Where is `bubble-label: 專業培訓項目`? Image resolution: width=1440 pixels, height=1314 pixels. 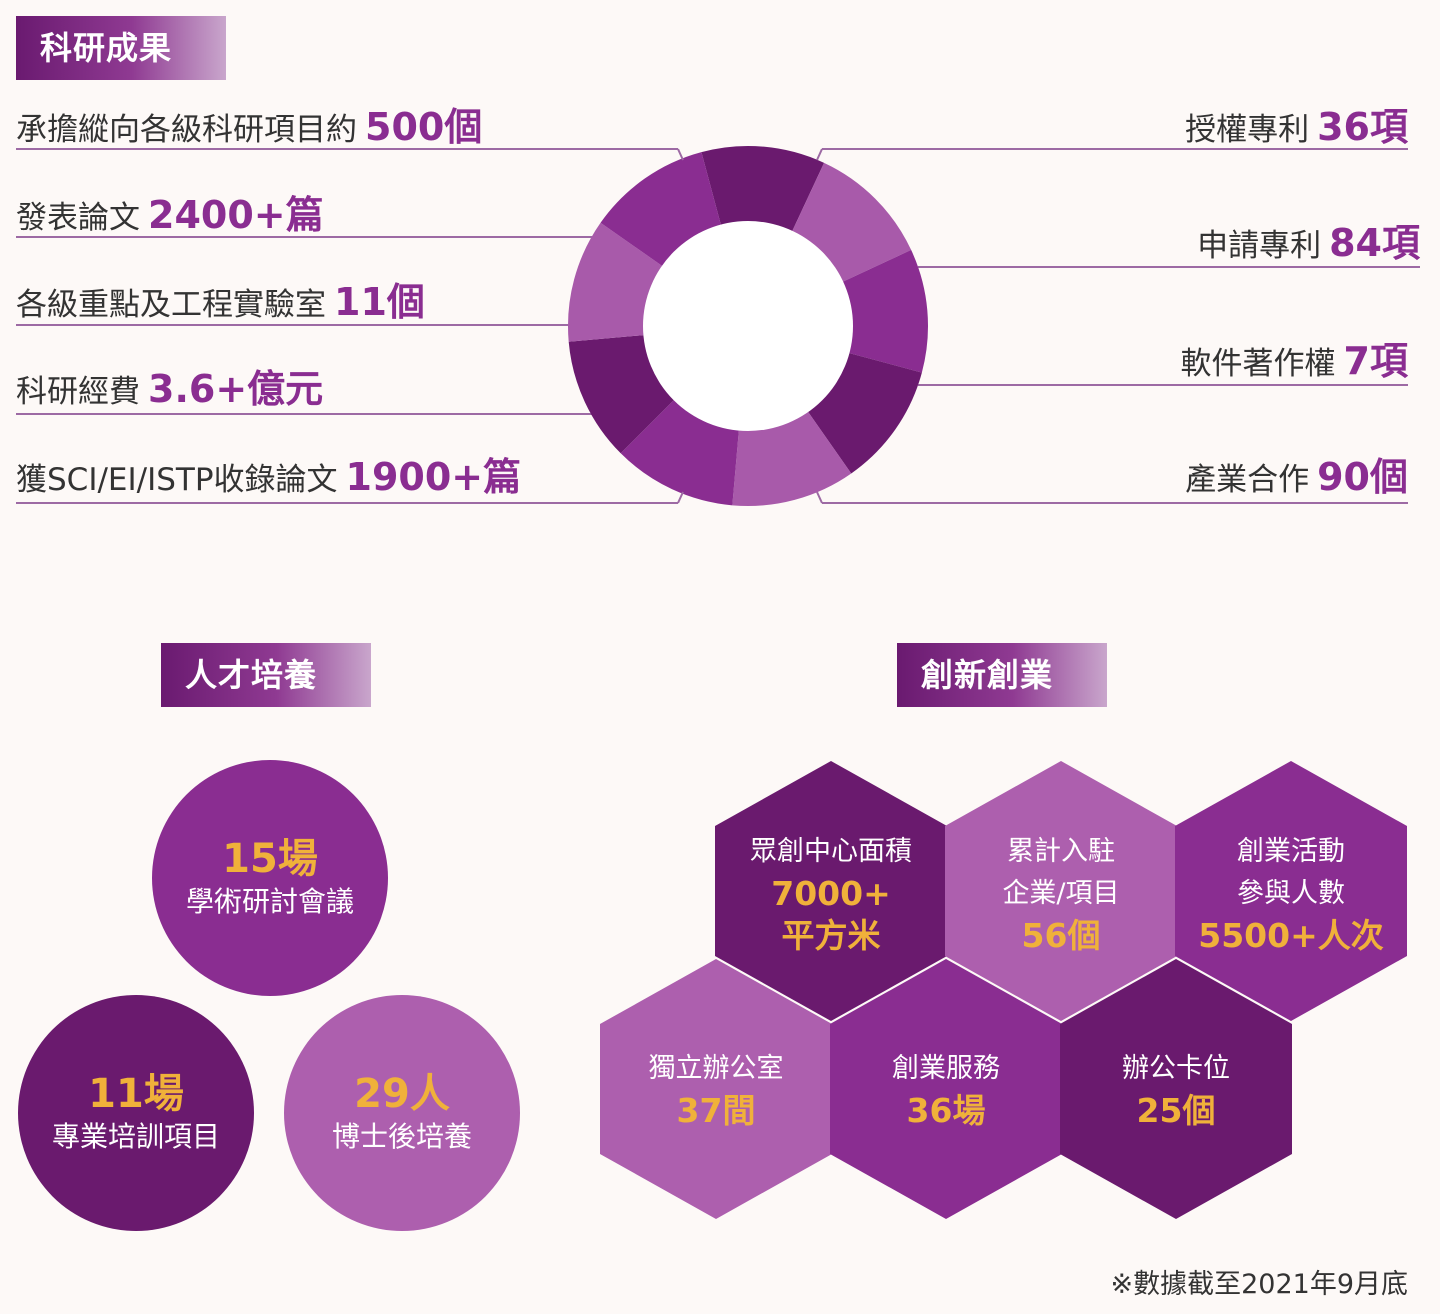
bubble-label: 專業培訓項目 is located at coordinates (135, 1136).